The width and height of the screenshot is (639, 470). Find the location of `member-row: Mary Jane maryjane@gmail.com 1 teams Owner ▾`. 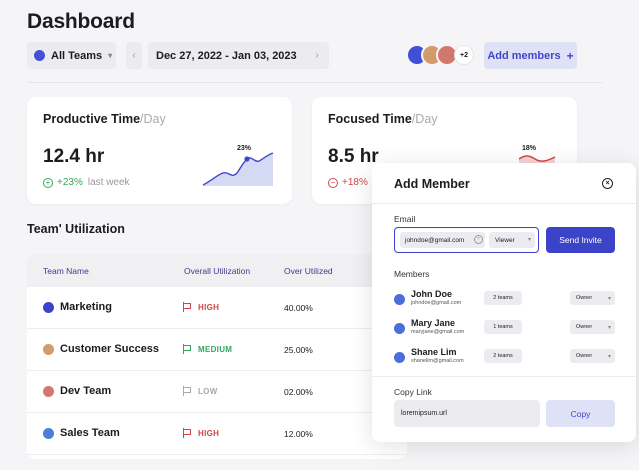

member-row: Mary Jane maryjane@gmail.com 1 teams Owner ▾ is located at coordinates (509, 331).